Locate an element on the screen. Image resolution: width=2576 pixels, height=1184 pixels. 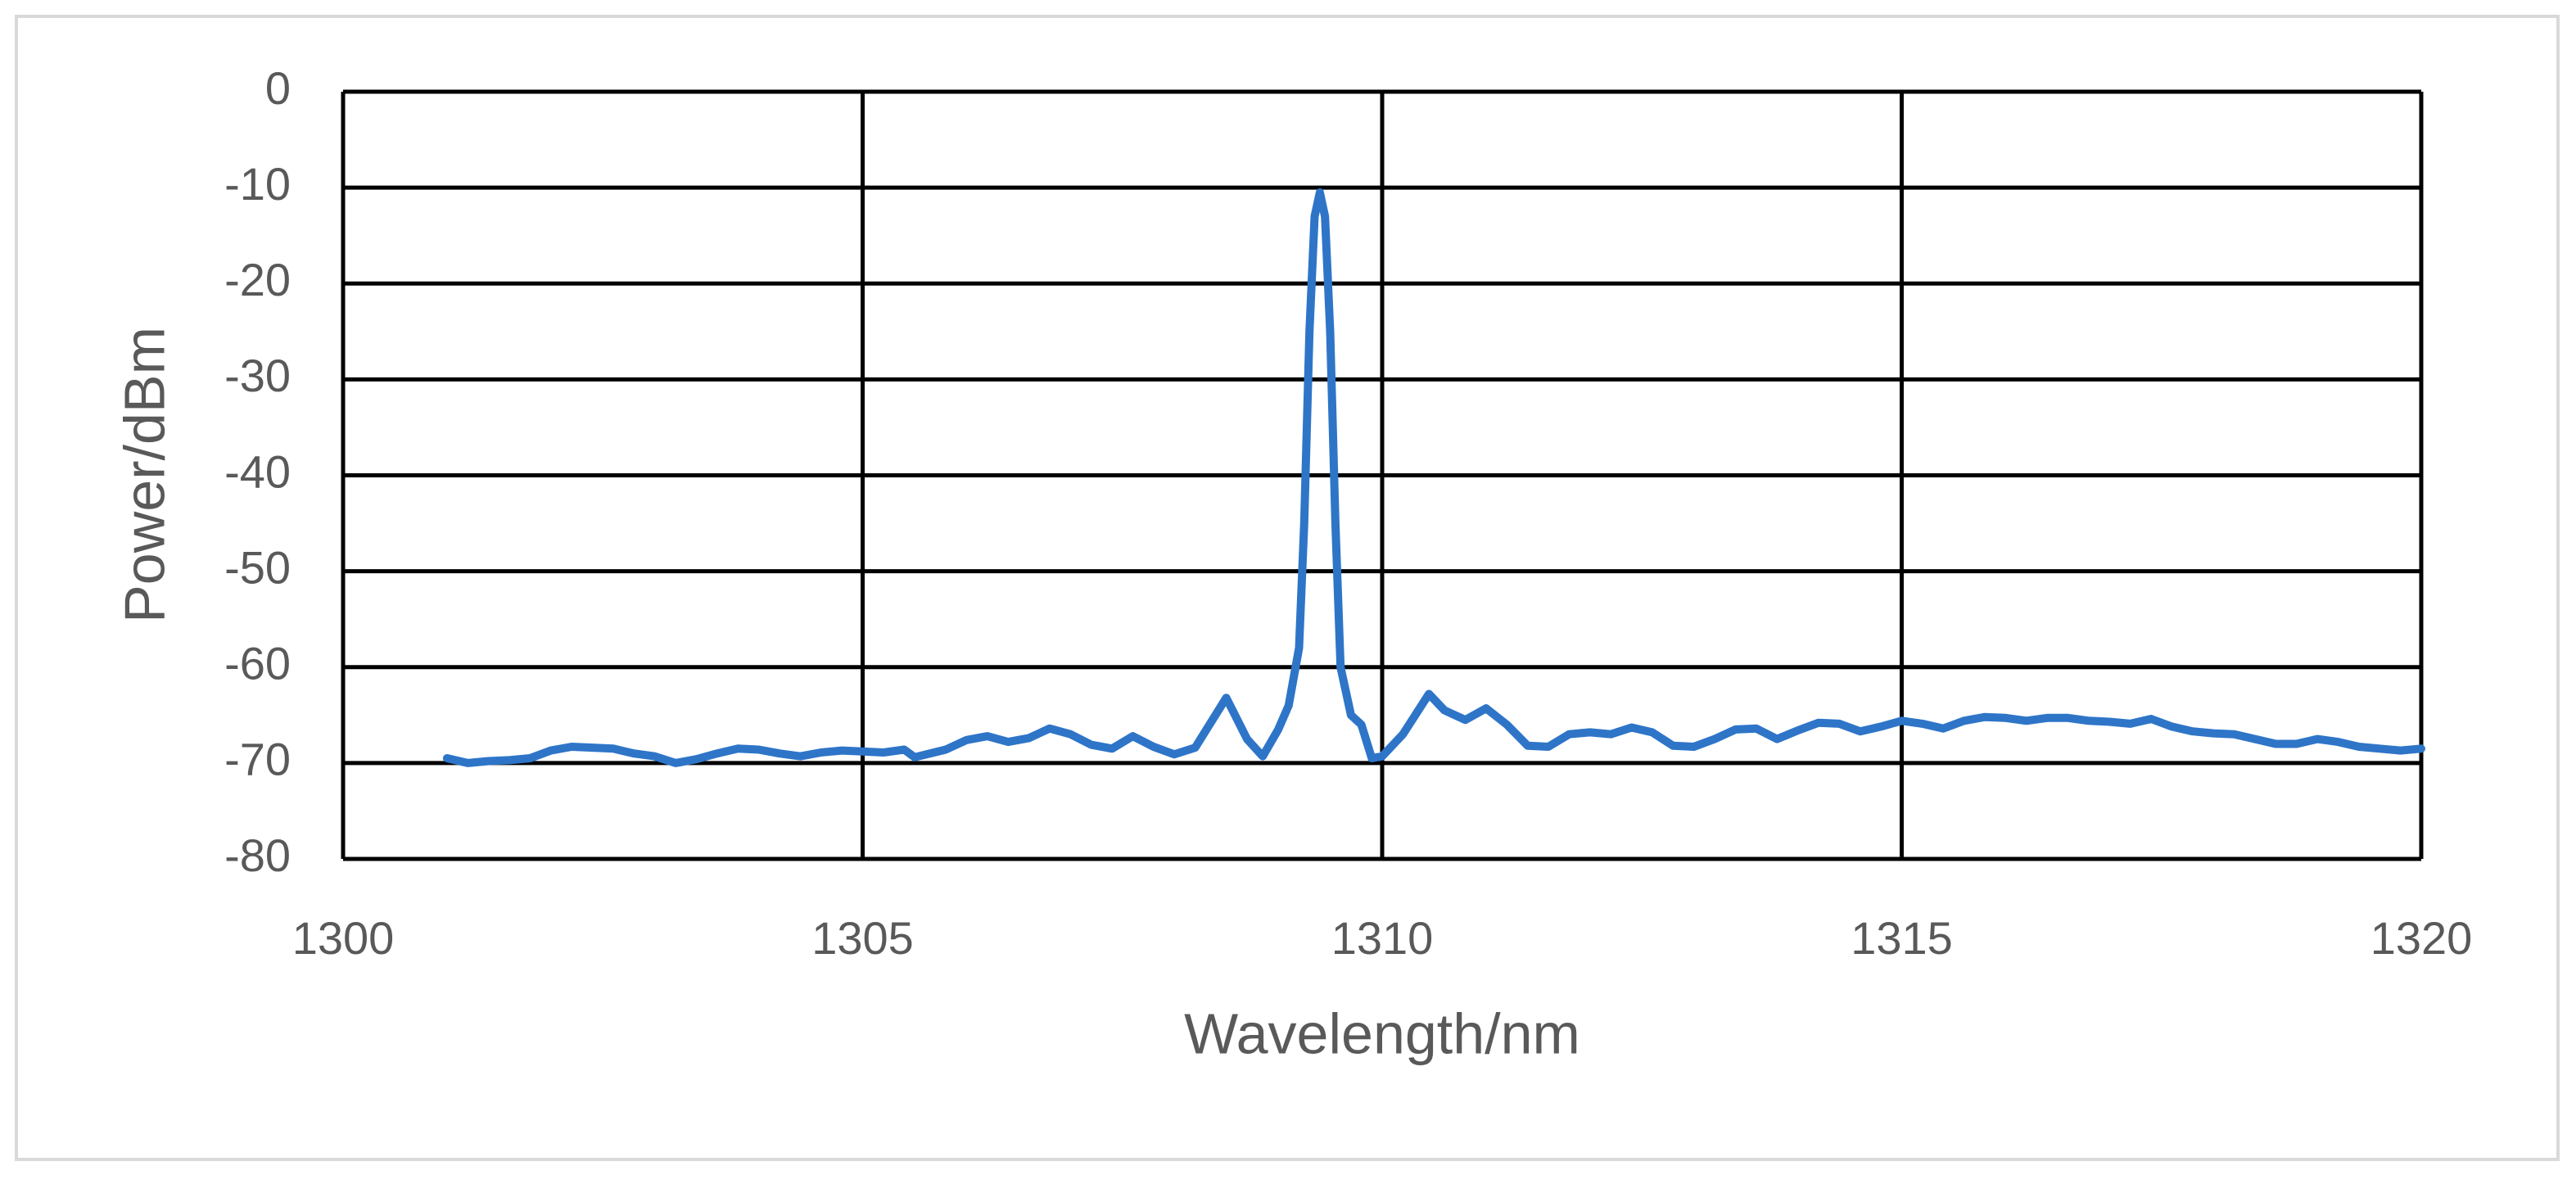
x-tick-label: 1300 is located at coordinates (343, 938).